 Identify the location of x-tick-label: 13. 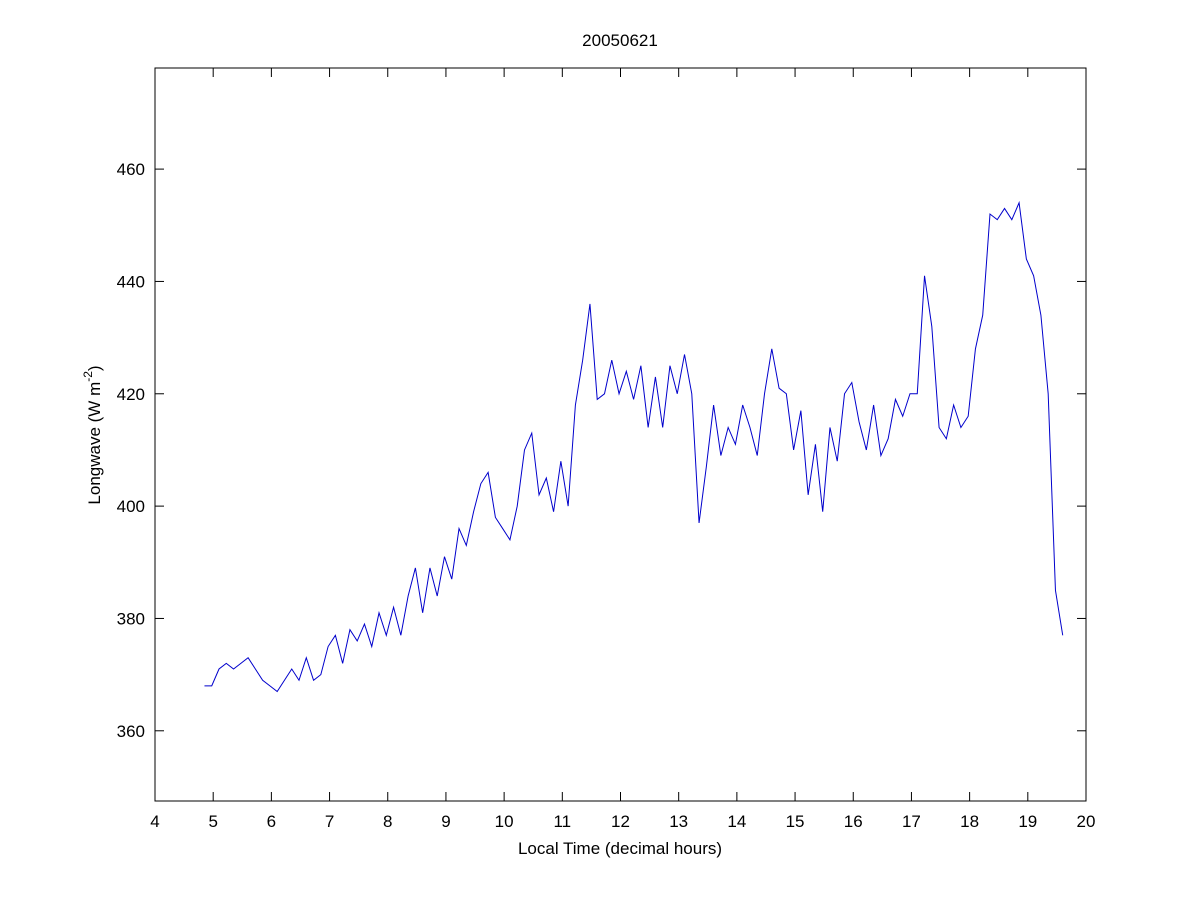
(678, 821).